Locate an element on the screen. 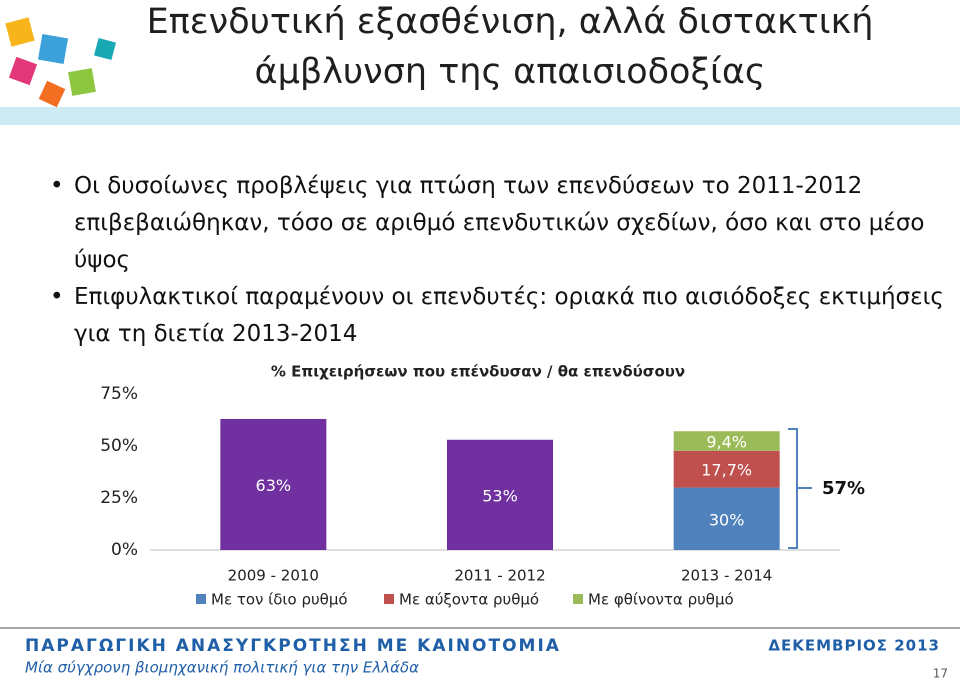  decor is located at coordinates (61, 62).